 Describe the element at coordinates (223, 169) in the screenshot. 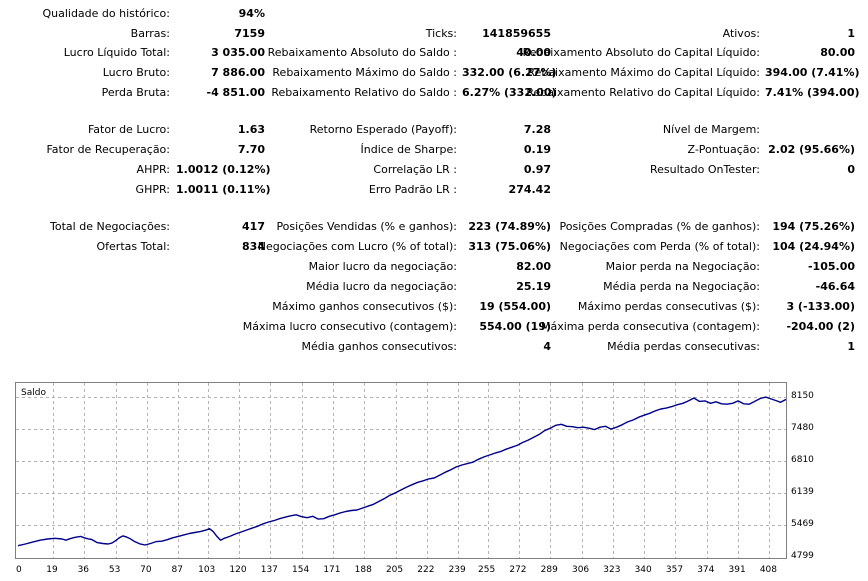

I see `stat-value: 1.0012 (0.12%)` at that location.